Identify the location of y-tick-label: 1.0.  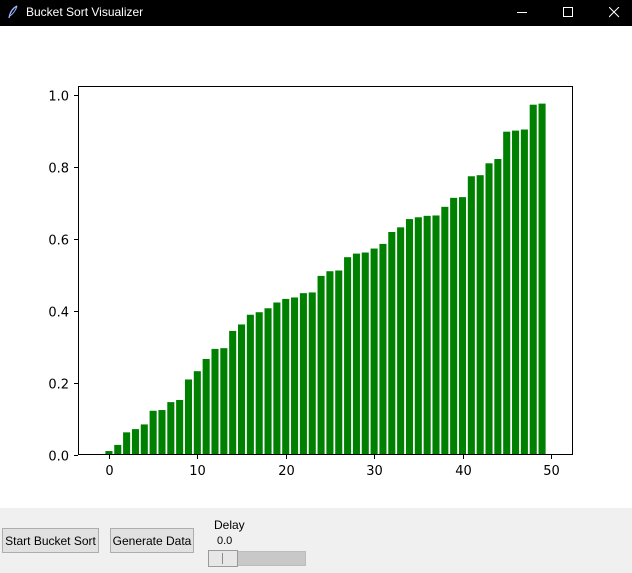
(58, 97).